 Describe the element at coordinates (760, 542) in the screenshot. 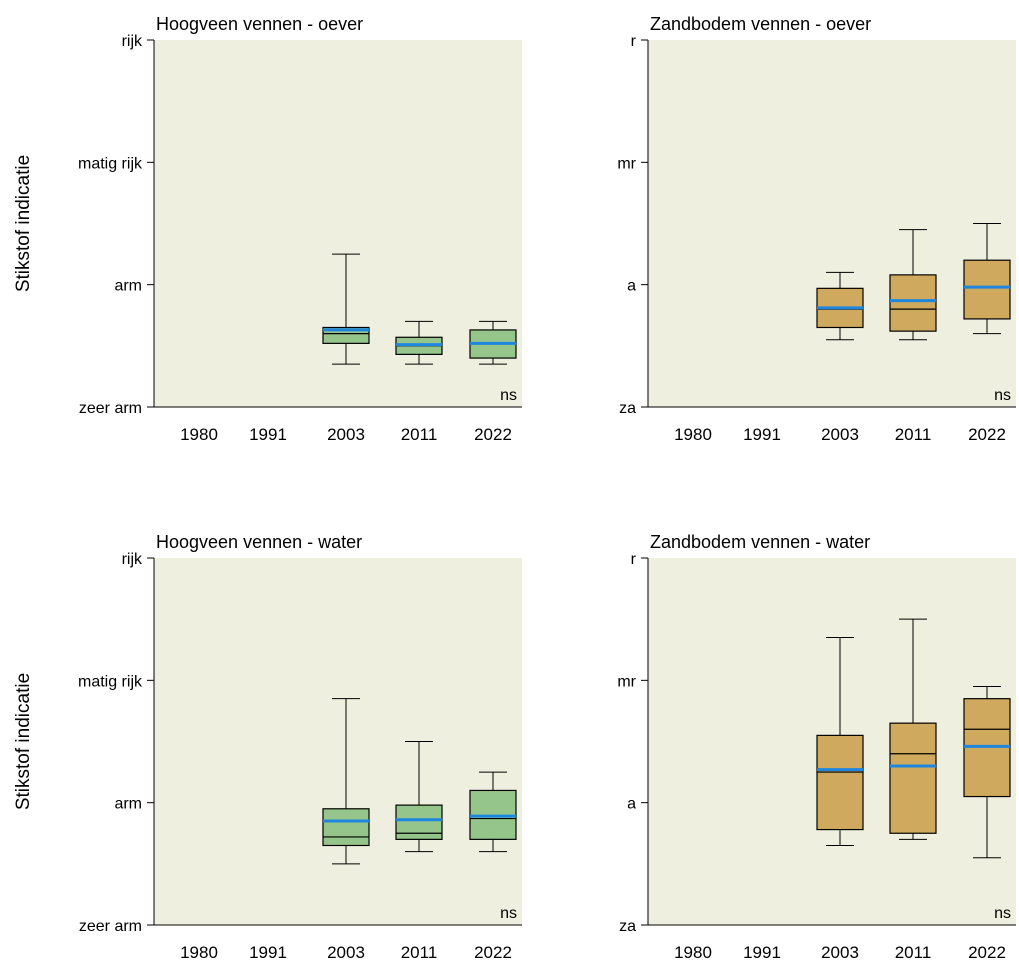

I see `panel-title: Zandbodem vennen - water` at that location.